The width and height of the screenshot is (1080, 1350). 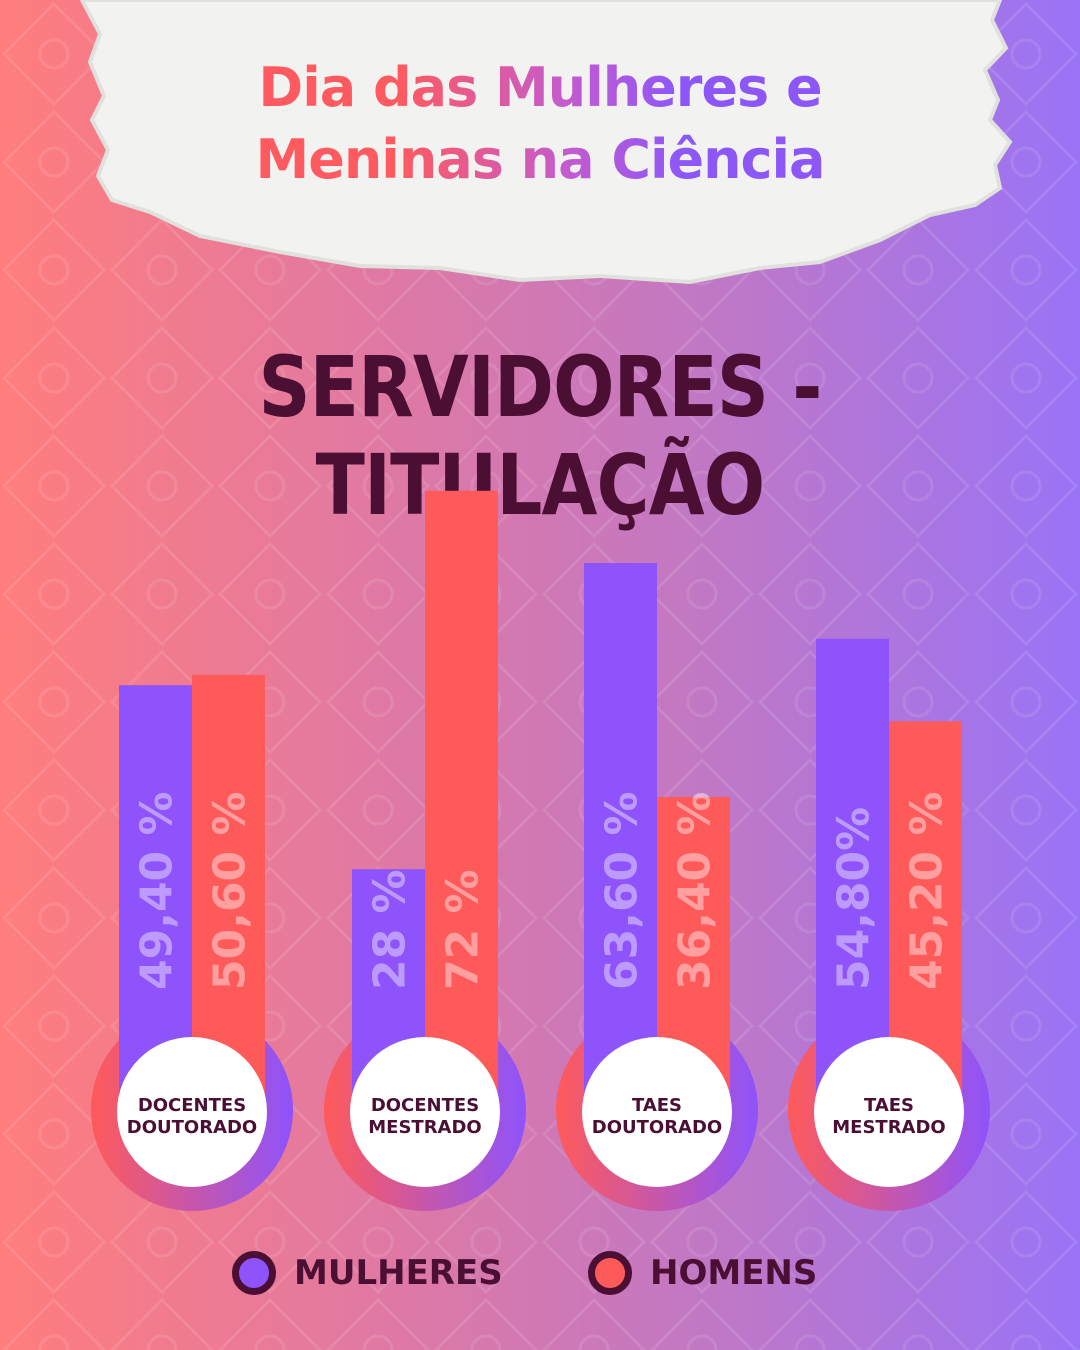 What do you see at coordinates (254, 1273) in the screenshot?
I see `legend-swatch-mulheres` at bounding box center [254, 1273].